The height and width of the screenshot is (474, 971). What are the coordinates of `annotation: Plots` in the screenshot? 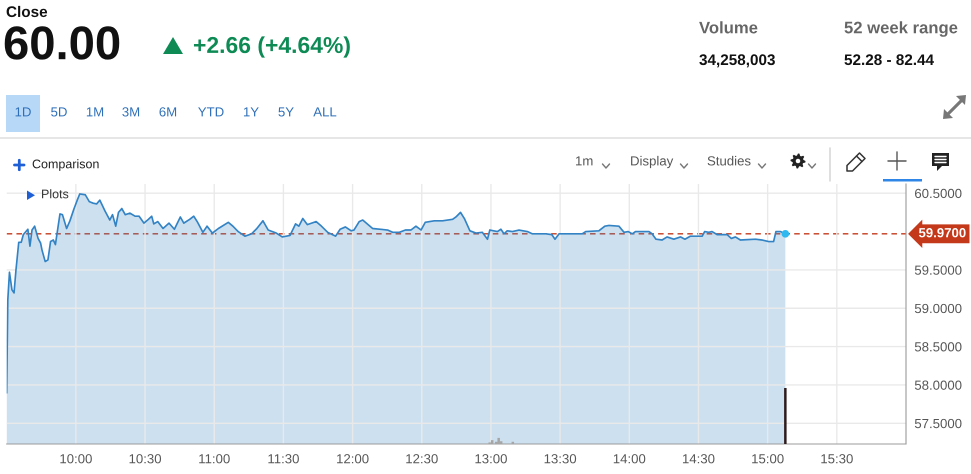 It's located at (55, 193).